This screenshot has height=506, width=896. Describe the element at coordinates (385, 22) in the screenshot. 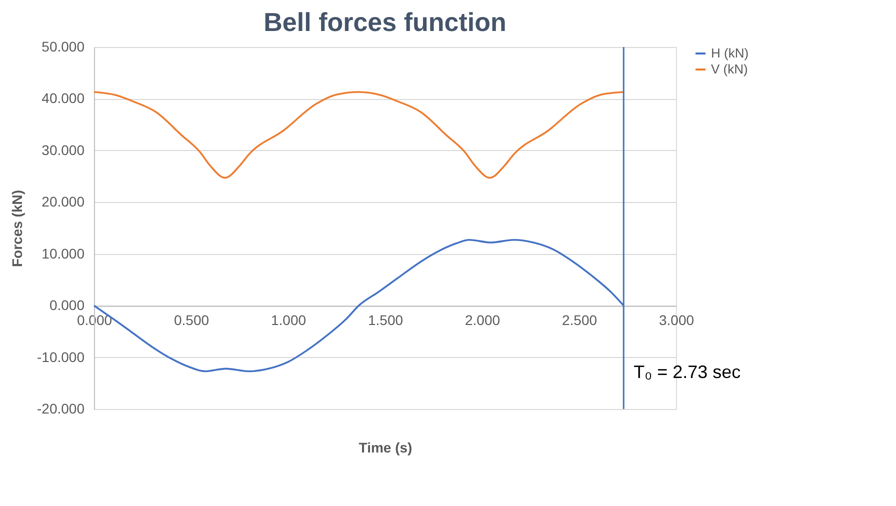

I see `chart-title: Bell forces function` at that location.